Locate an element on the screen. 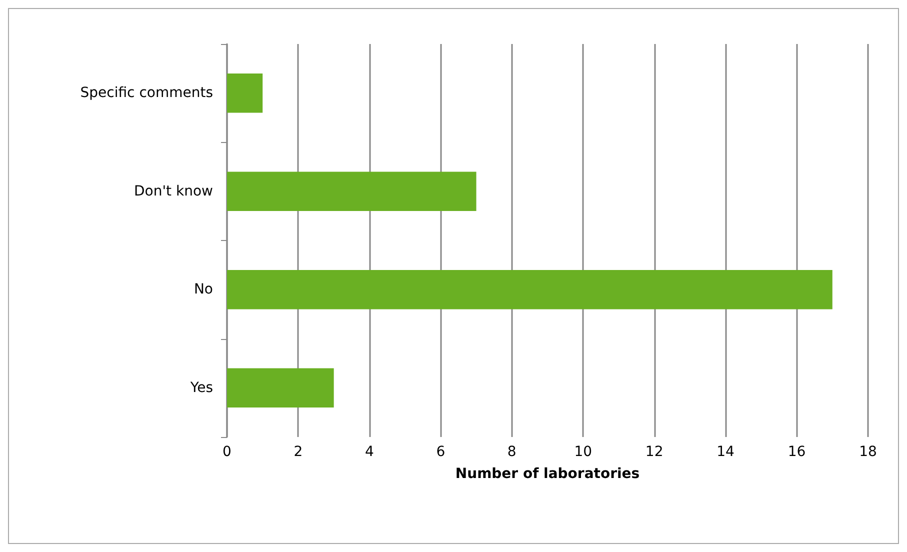  y-tick-label: No is located at coordinates (203, 290).